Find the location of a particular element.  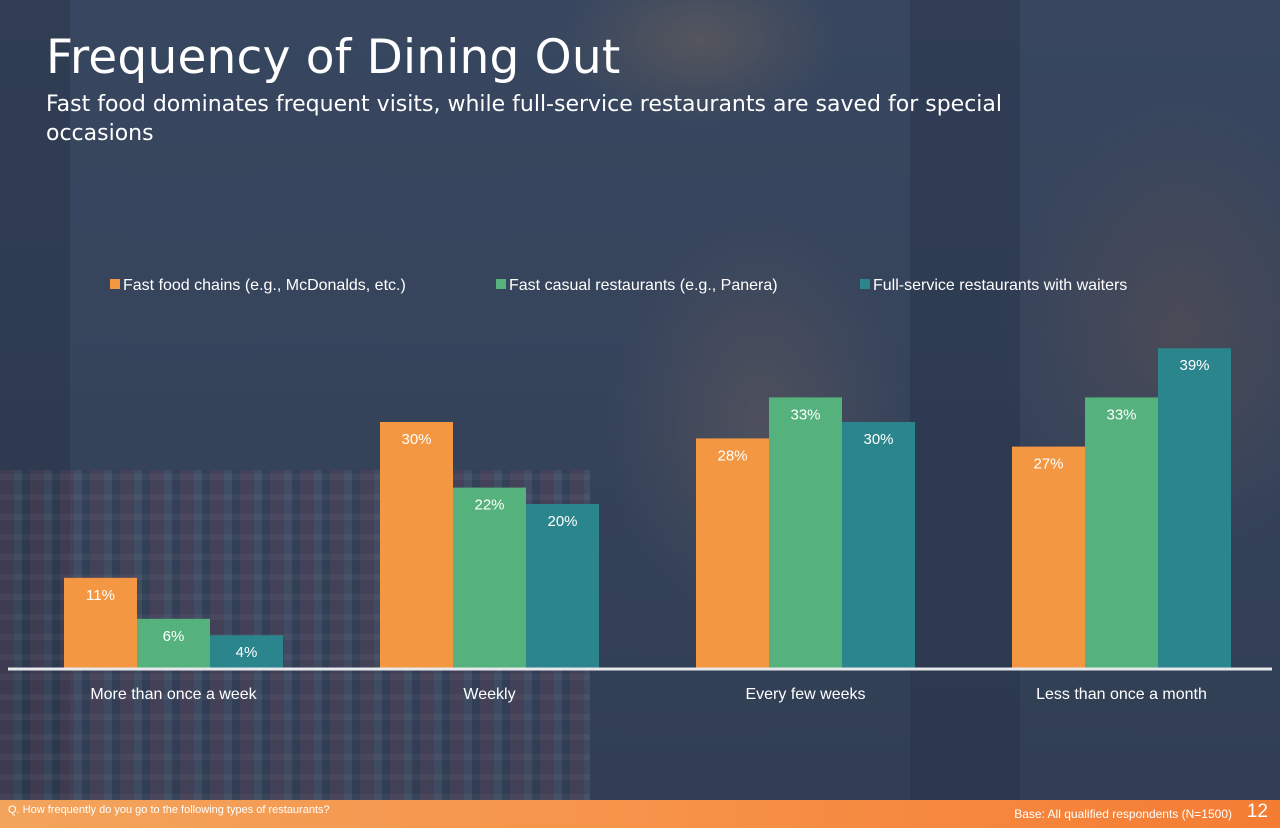

category-label: Weekly is located at coordinates (489, 694).